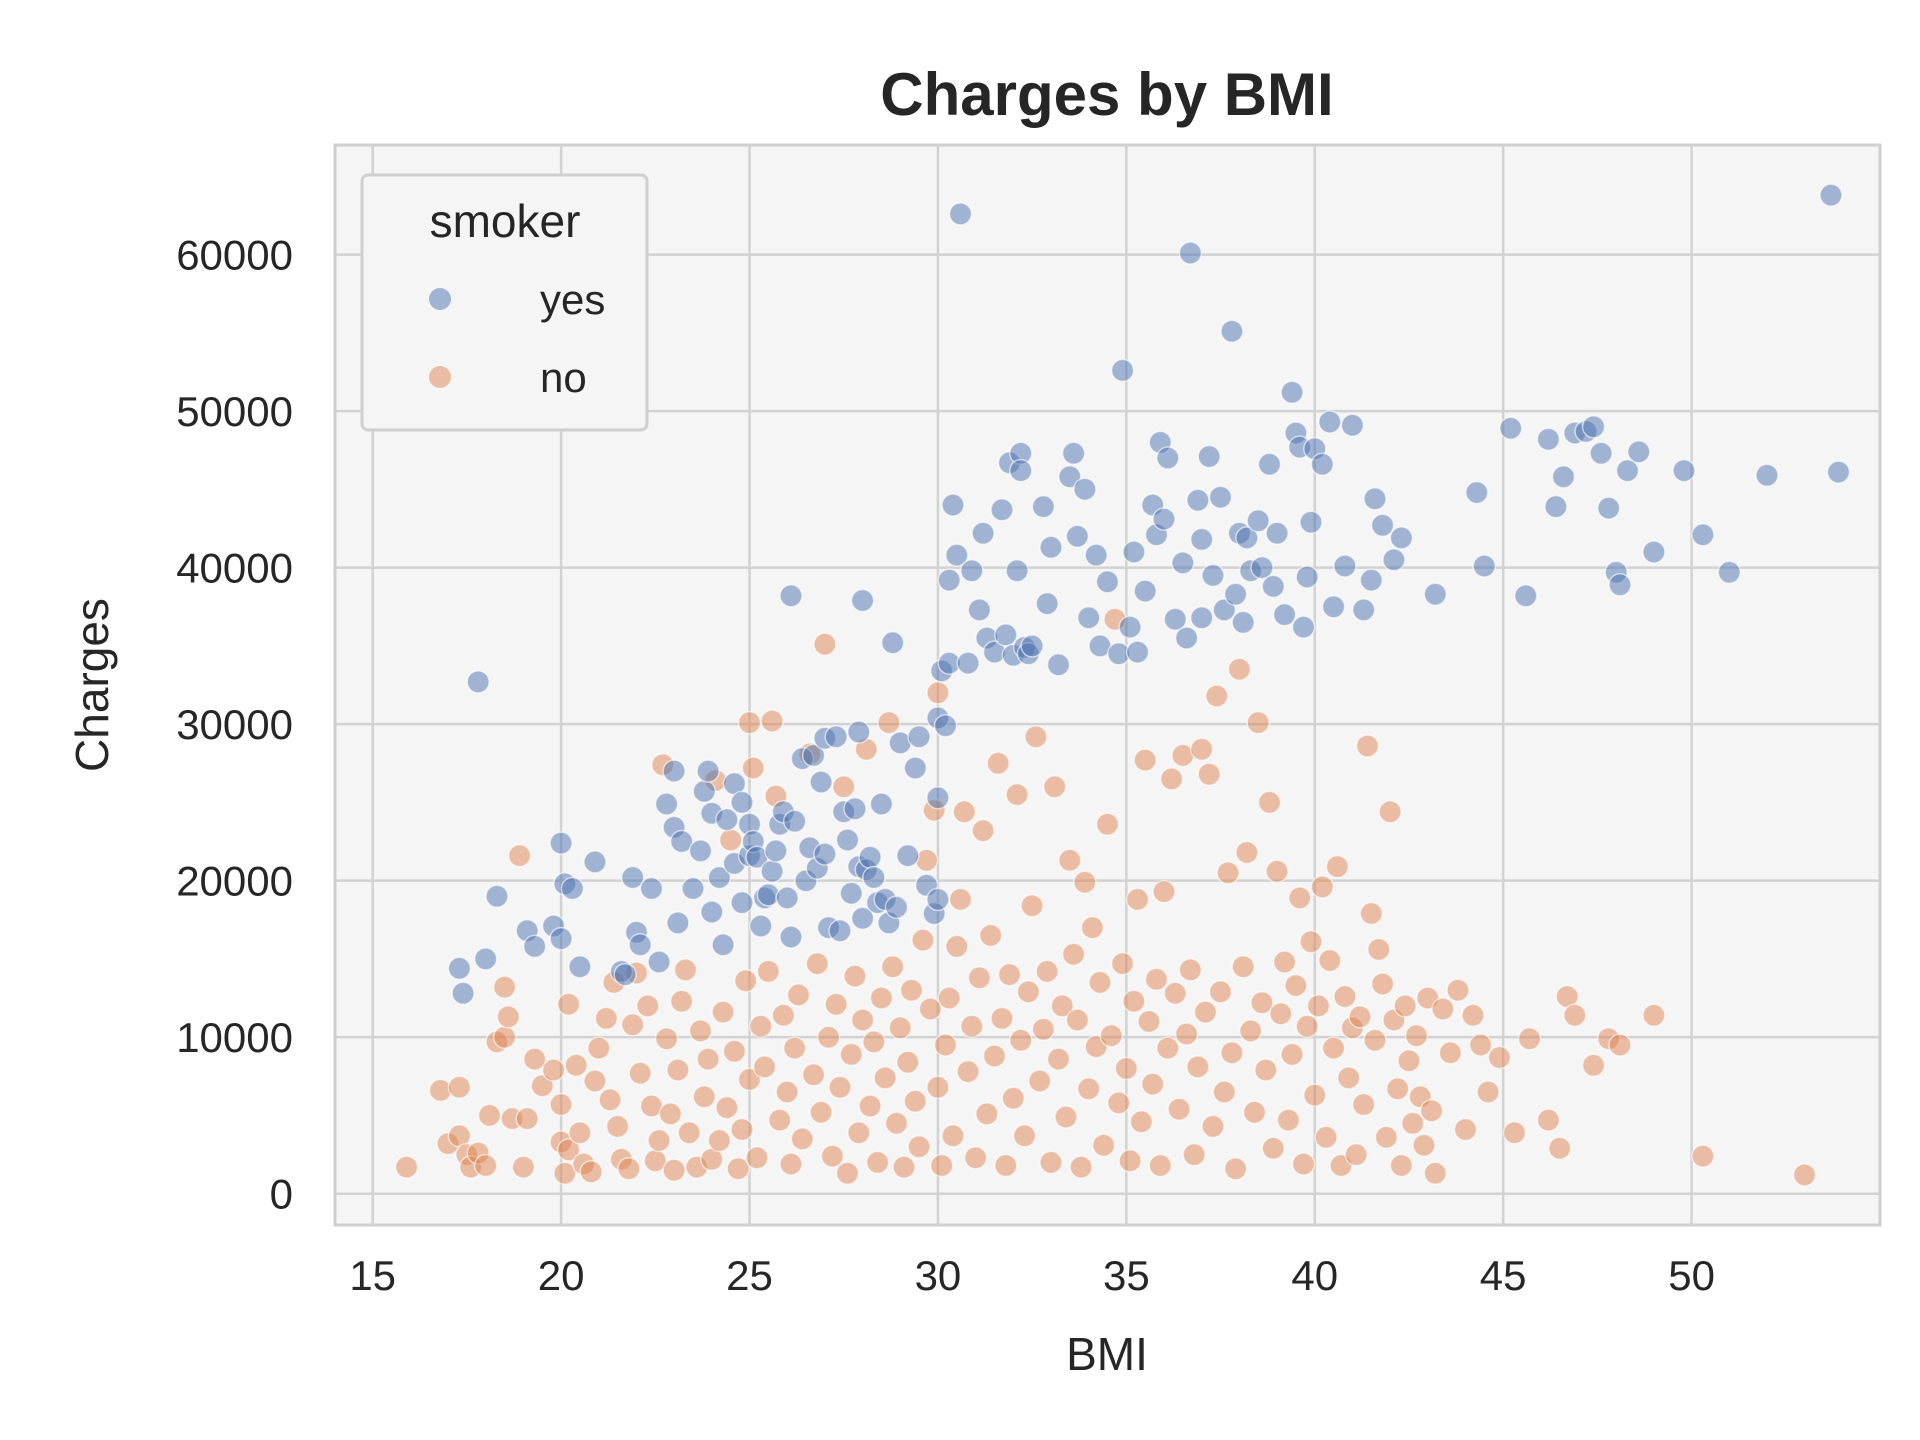 The width and height of the screenshot is (1920, 1440). I want to click on x-tick-label: 20, so click(561, 1275).